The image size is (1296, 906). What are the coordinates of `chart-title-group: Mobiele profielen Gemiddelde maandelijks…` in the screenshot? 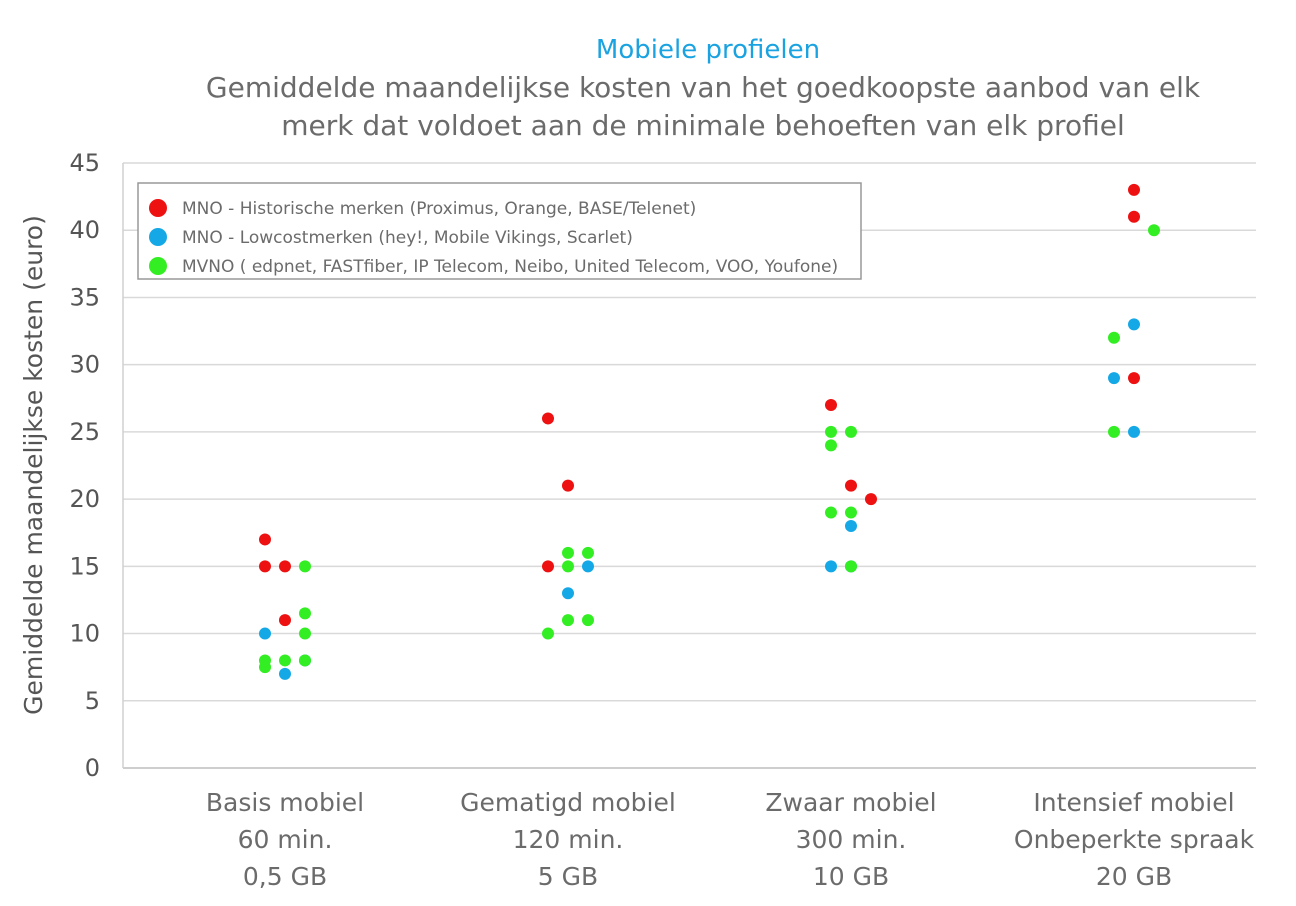 It's located at (703, 88).